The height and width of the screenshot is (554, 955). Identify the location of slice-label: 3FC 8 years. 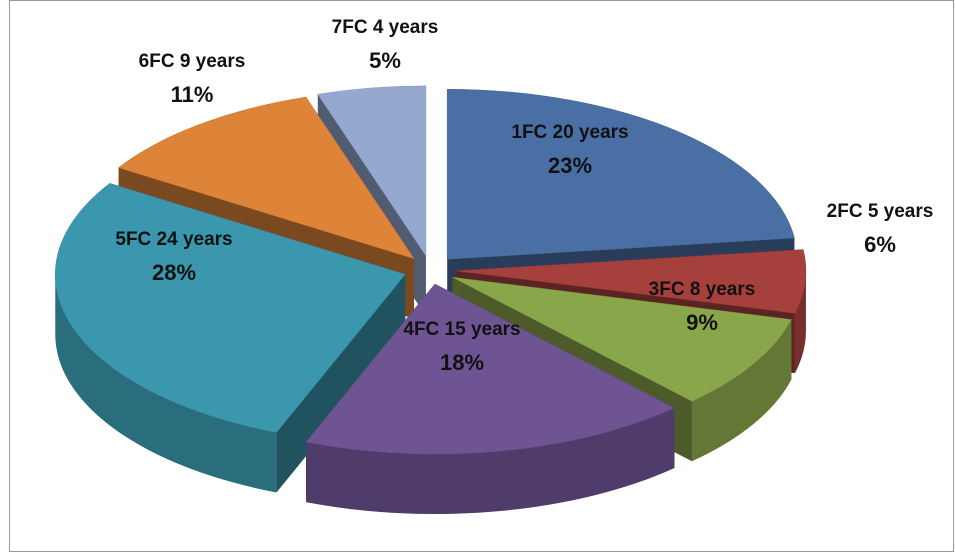
(702, 289).